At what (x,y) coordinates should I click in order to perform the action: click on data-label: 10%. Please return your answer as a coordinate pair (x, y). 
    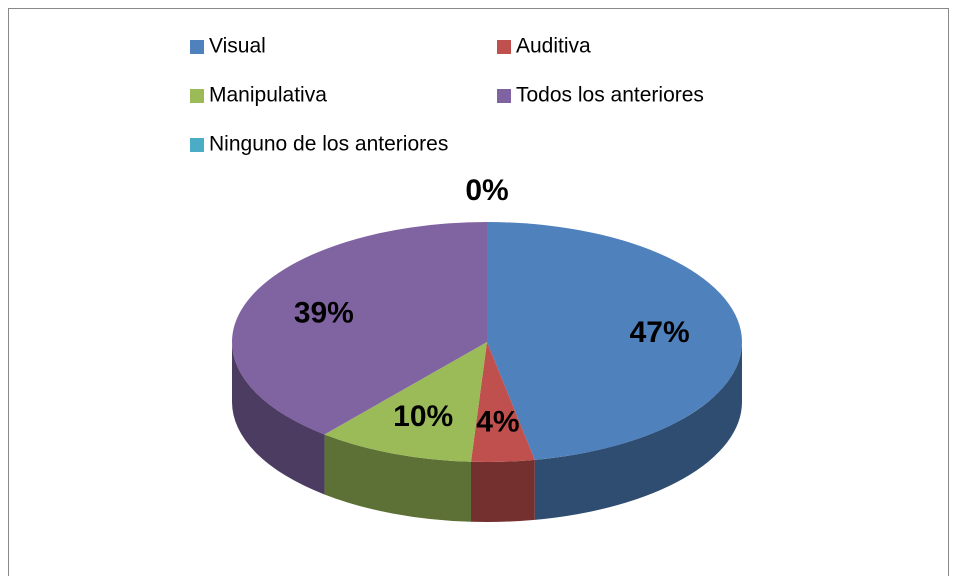
    Looking at the image, I should click on (423, 416).